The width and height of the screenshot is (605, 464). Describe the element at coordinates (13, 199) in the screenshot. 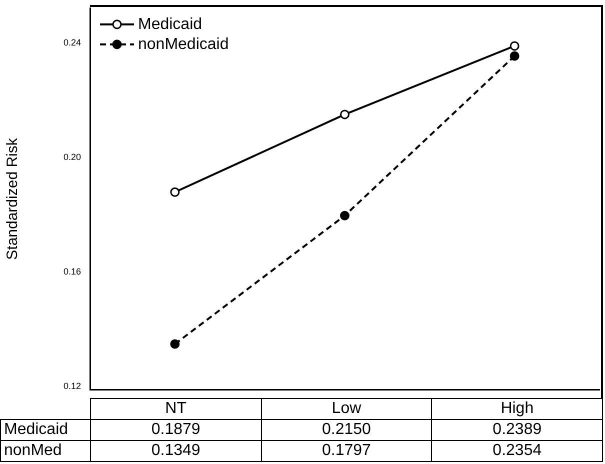

I see `y-axis-title: Standardized Risk` at that location.